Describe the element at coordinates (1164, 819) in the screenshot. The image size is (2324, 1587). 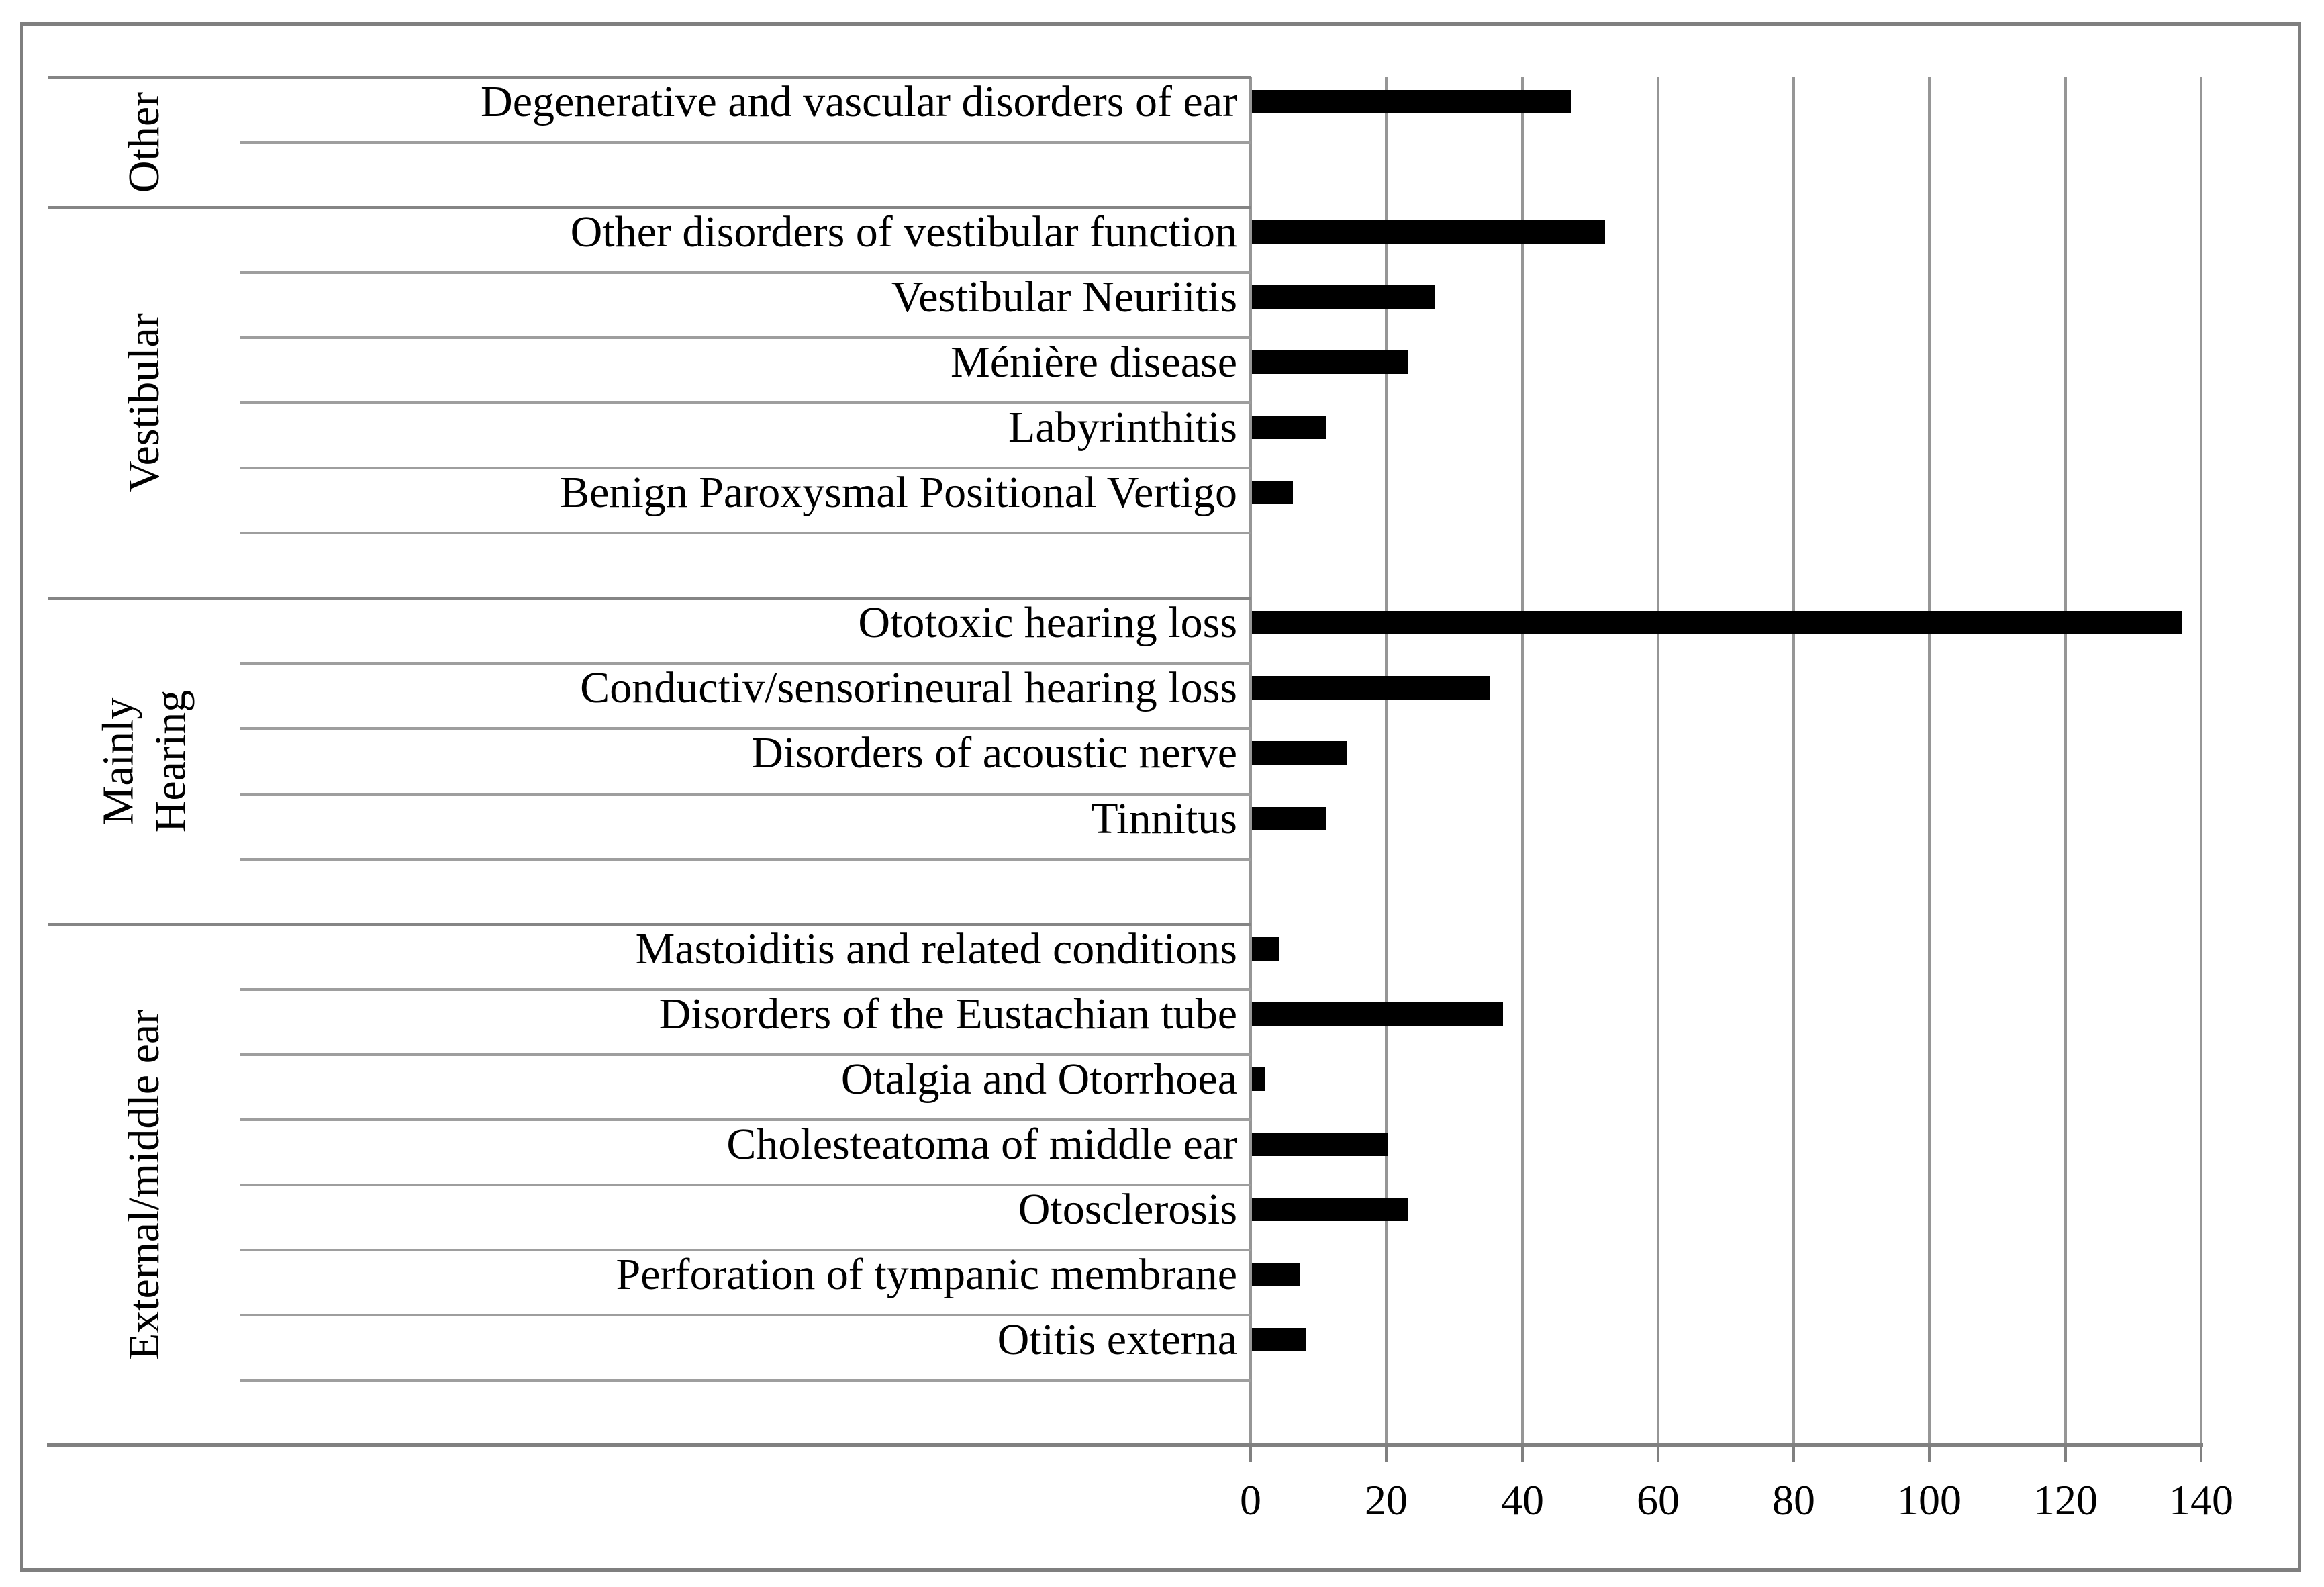
I see `category-label: Tinnitus` at that location.